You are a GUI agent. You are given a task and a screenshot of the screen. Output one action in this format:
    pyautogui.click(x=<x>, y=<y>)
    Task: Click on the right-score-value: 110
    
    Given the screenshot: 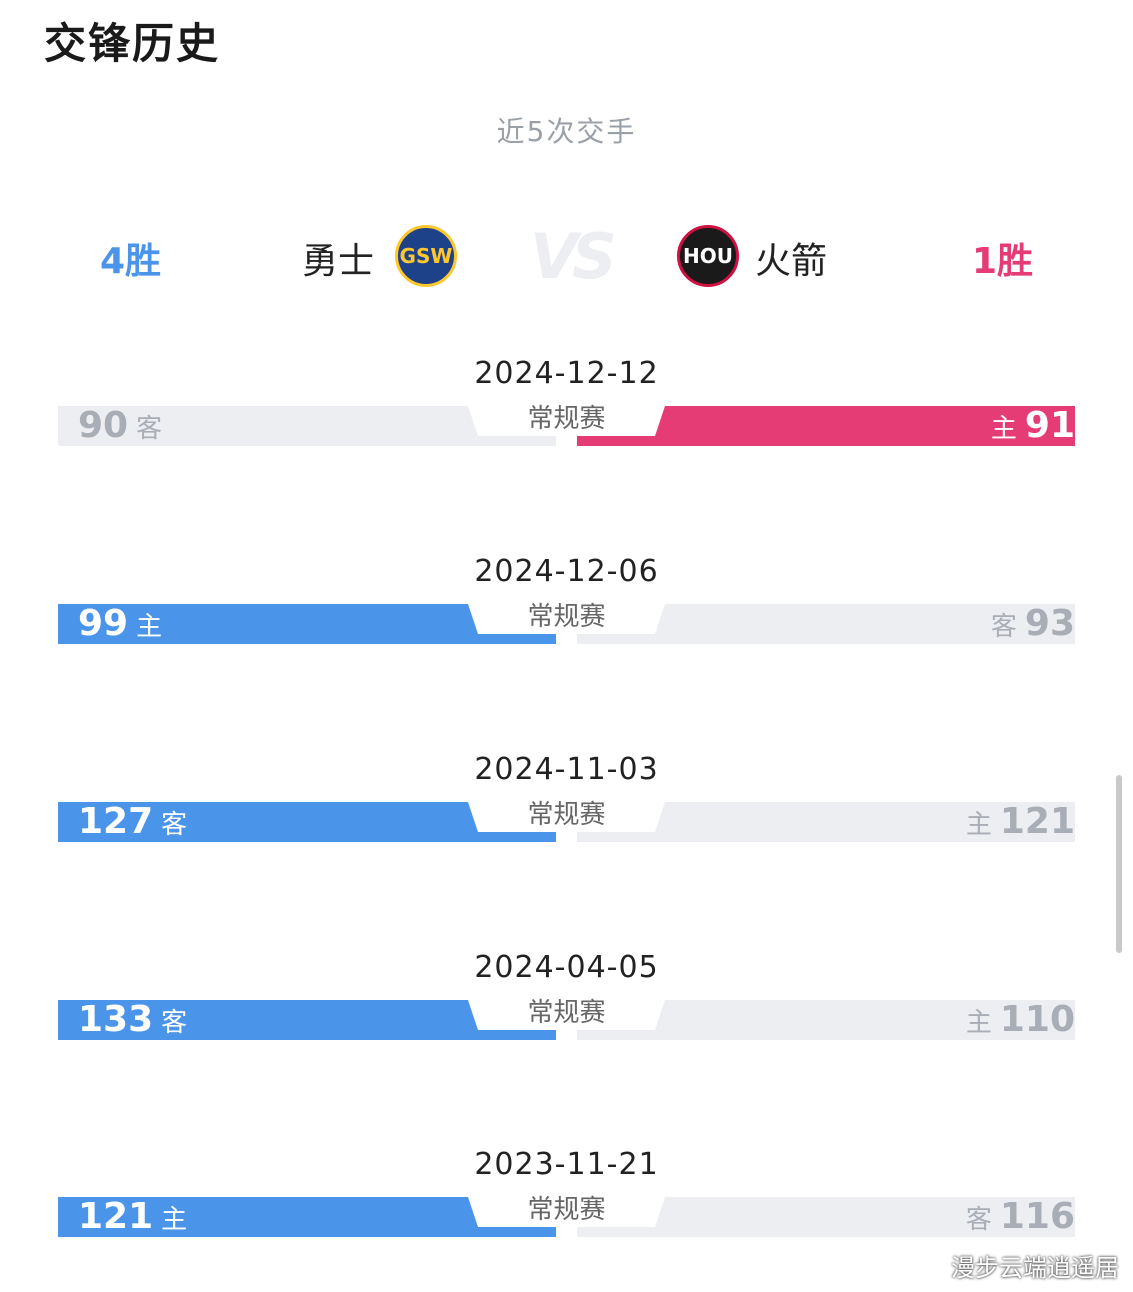 What is the action you would take?
    pyautogui.click(x=1037, y=1019)
    